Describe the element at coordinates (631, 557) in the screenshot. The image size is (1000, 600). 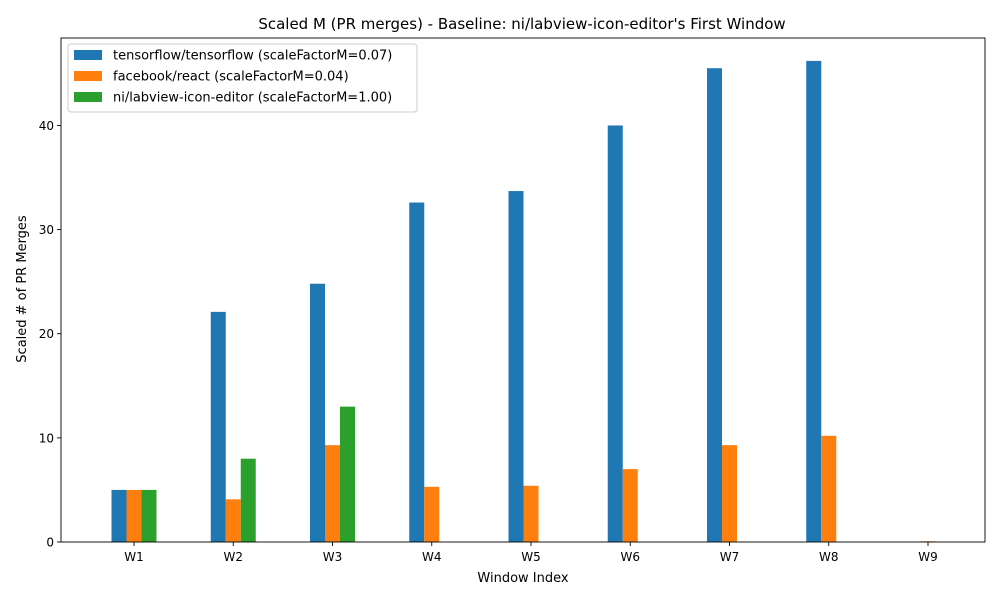
I see `x-tick-label-w6: W6` at that location.